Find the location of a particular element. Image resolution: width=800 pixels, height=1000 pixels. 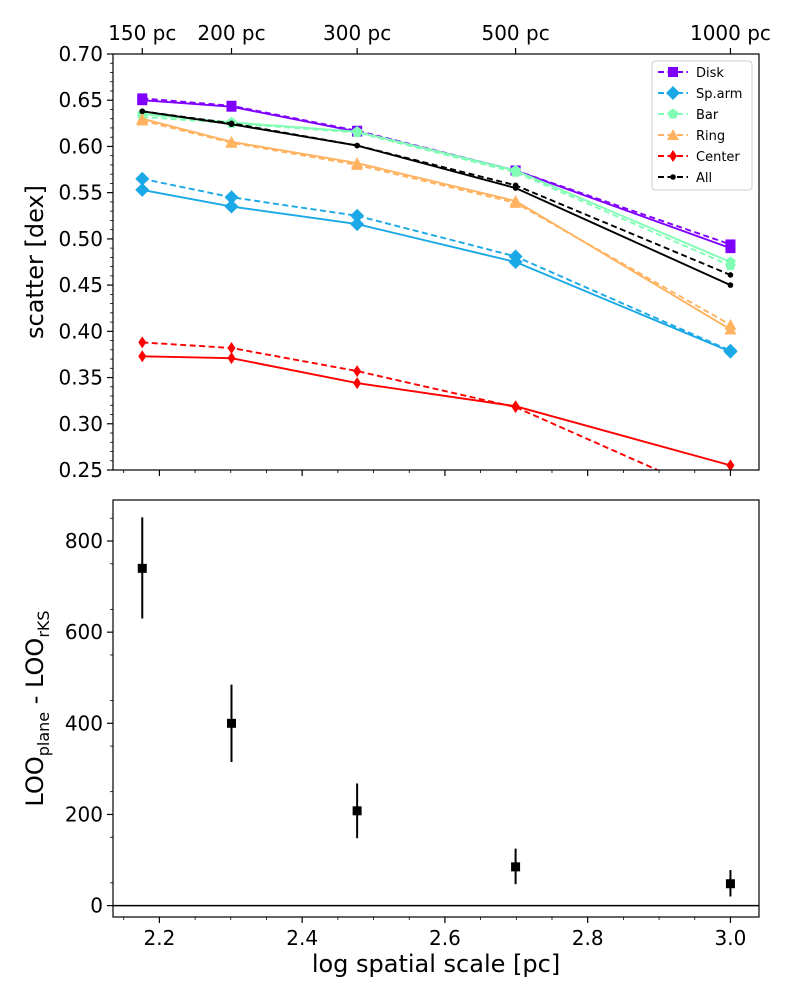

top-axis-tick-label: 300 pc is located at coordinates (357, 33).